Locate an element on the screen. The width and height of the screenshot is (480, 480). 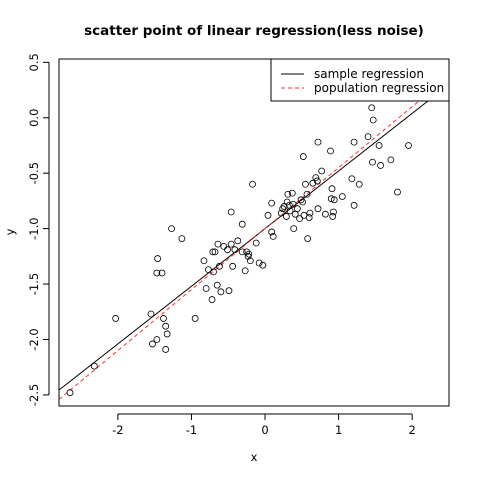
legend-label-population: population regression is located at coordinates (379, 88).